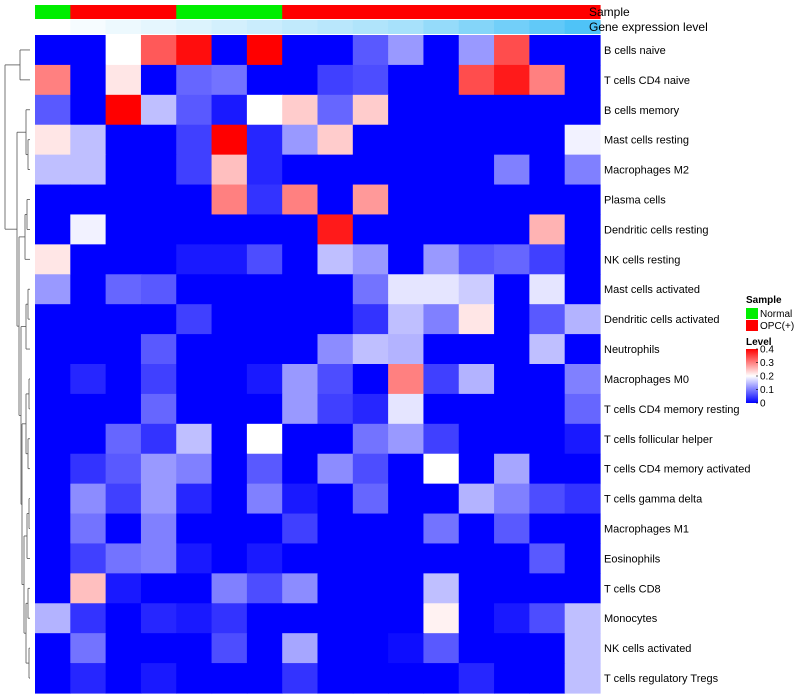 The width and height of the screenshot is (800, 700). What do you see at coordinates (441, 349) in the screenshot?
I see `heatmap-cell-r10-c11` at bounding box center [441, 349].